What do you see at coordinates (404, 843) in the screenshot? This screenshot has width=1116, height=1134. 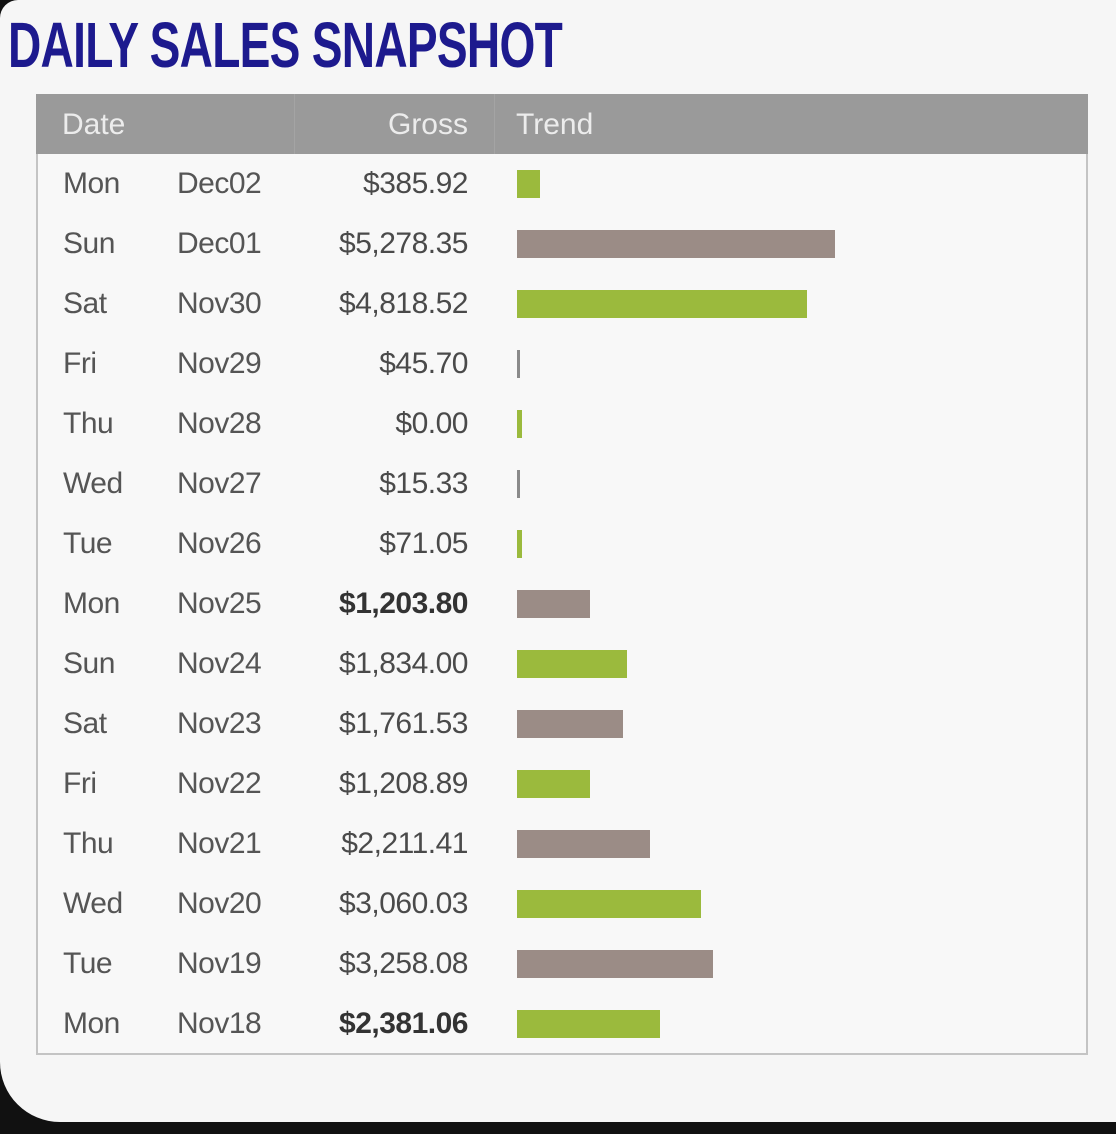 I see `row-gross: $2,211.41` at bounding box center [404, 843].